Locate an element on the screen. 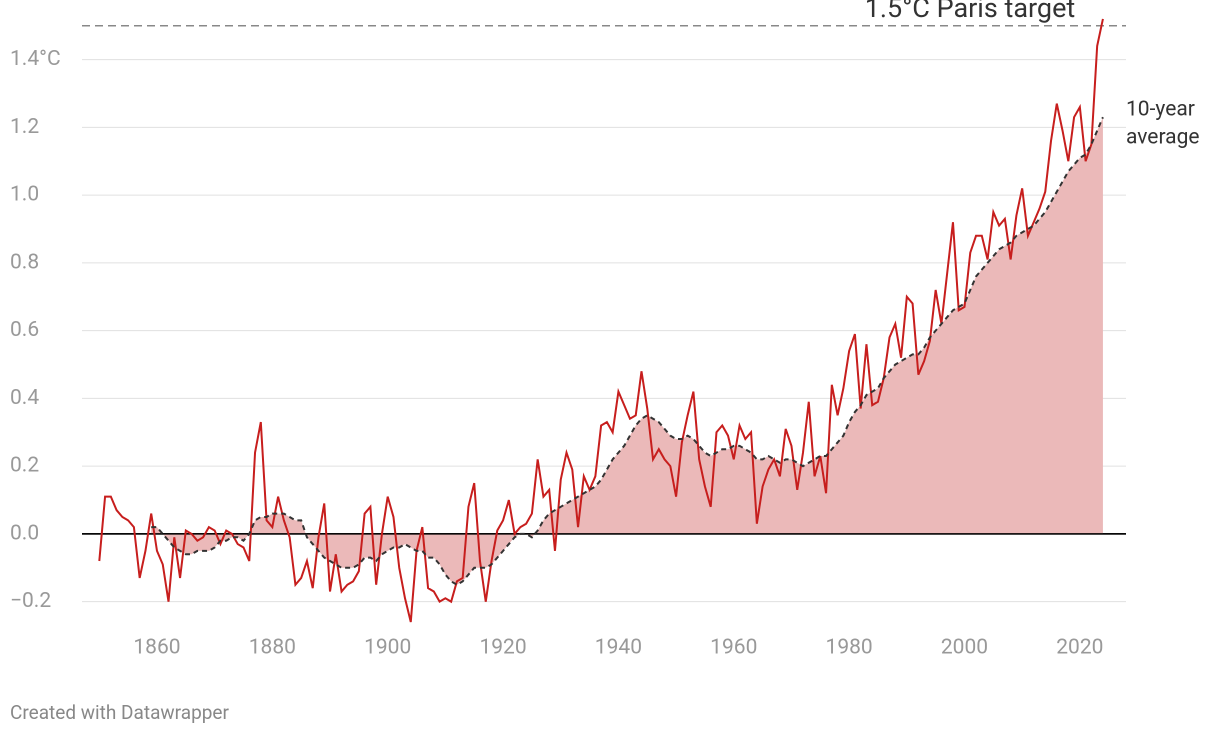  x-tick-label: 1940 is located at coordinates (618, 648).